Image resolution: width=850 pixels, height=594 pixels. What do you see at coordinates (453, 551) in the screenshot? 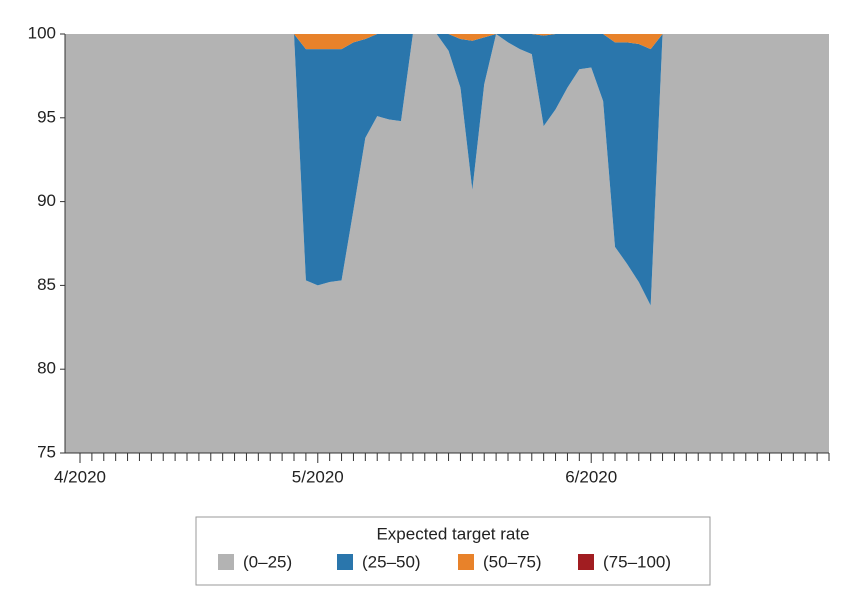
I see `legend-box` at bounding box center [453, 551].